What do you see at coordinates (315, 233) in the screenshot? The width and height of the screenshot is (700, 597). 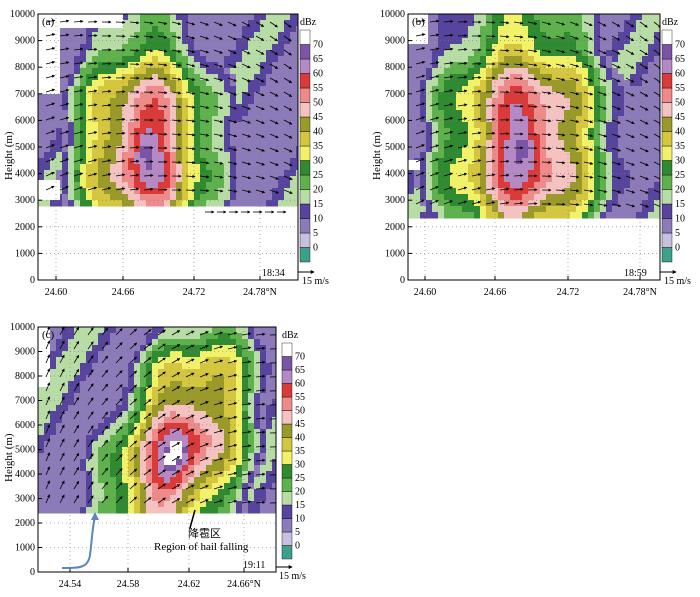 I see `colorbar-label: 5` at bounding box center [315, 233].